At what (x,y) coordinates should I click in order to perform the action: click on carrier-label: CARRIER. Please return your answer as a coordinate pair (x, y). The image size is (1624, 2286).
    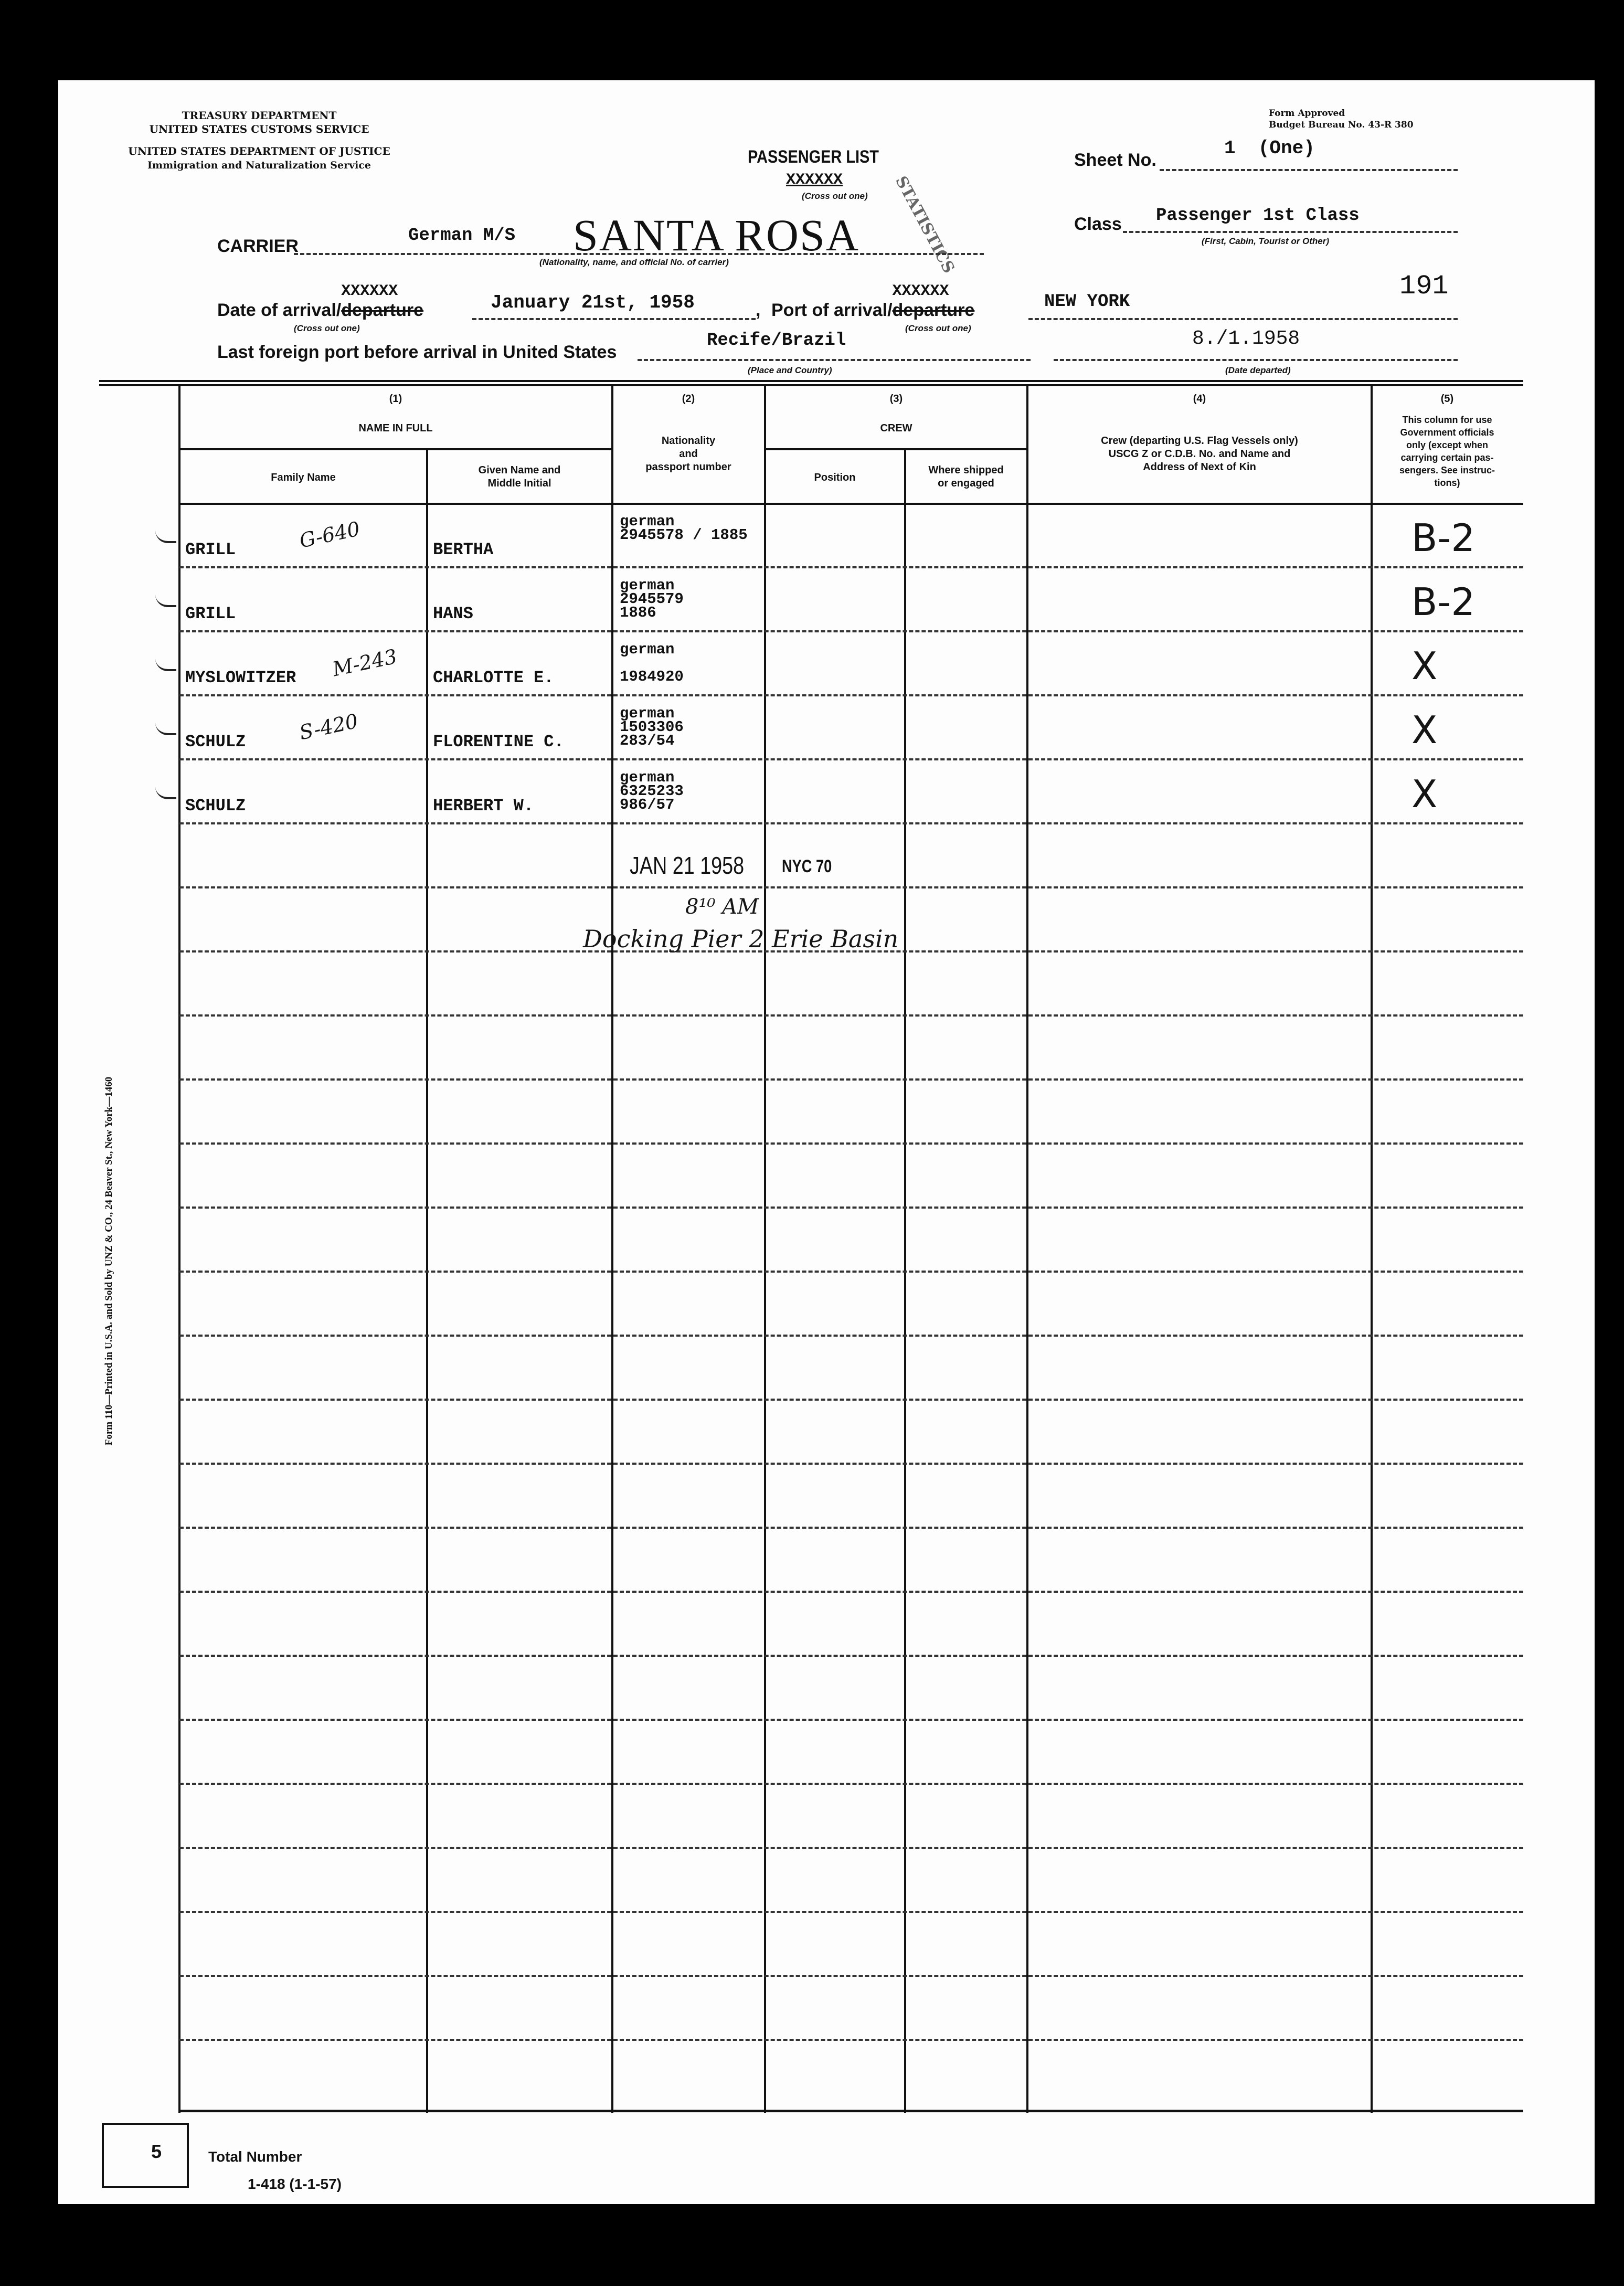
    Looking at the image, I should click on (258, 246).